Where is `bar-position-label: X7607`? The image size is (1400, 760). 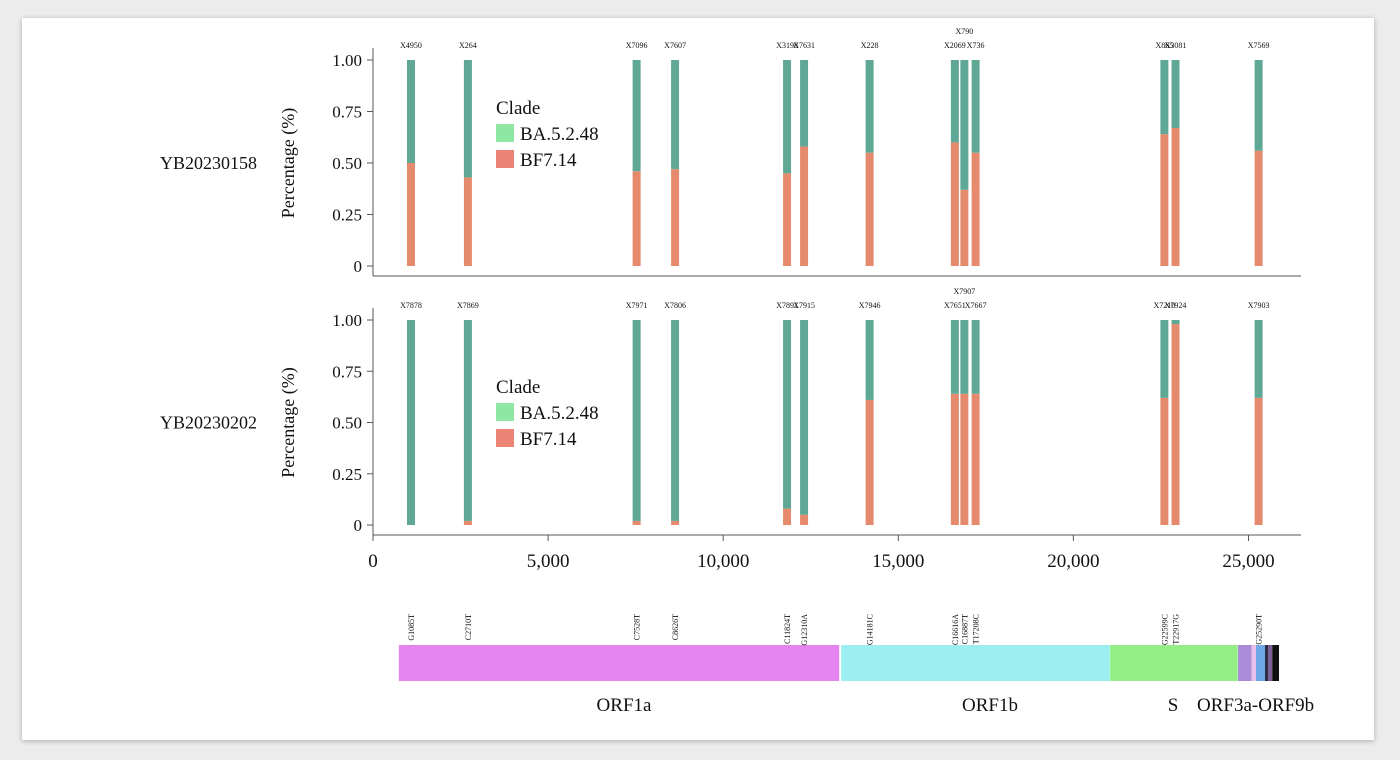 bar-position-label: X7607 is located at coordinates (675, 45).